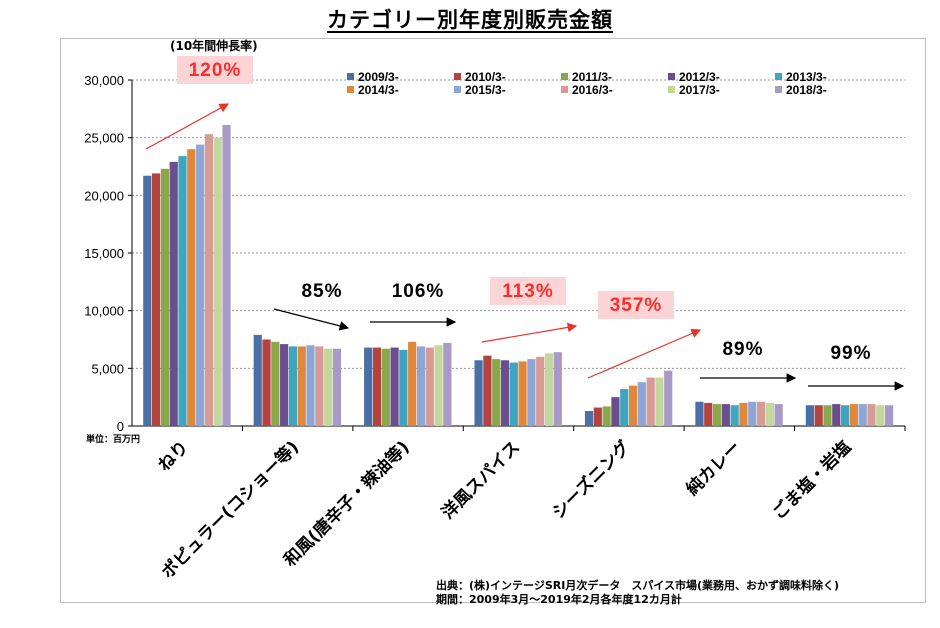 This screenshot has height=628, width=940. I want to click on chart-title: カテゴリー別年度別販売金額, so click(470, 20).